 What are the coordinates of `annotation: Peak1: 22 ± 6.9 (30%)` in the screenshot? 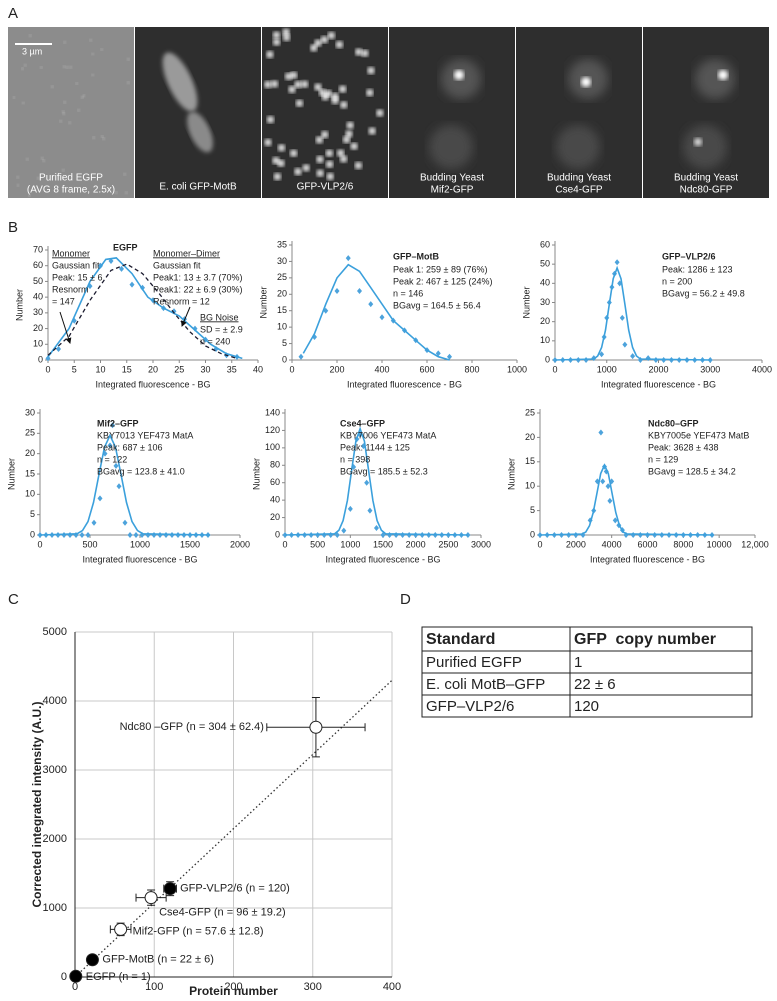 It's located at (198, 289).